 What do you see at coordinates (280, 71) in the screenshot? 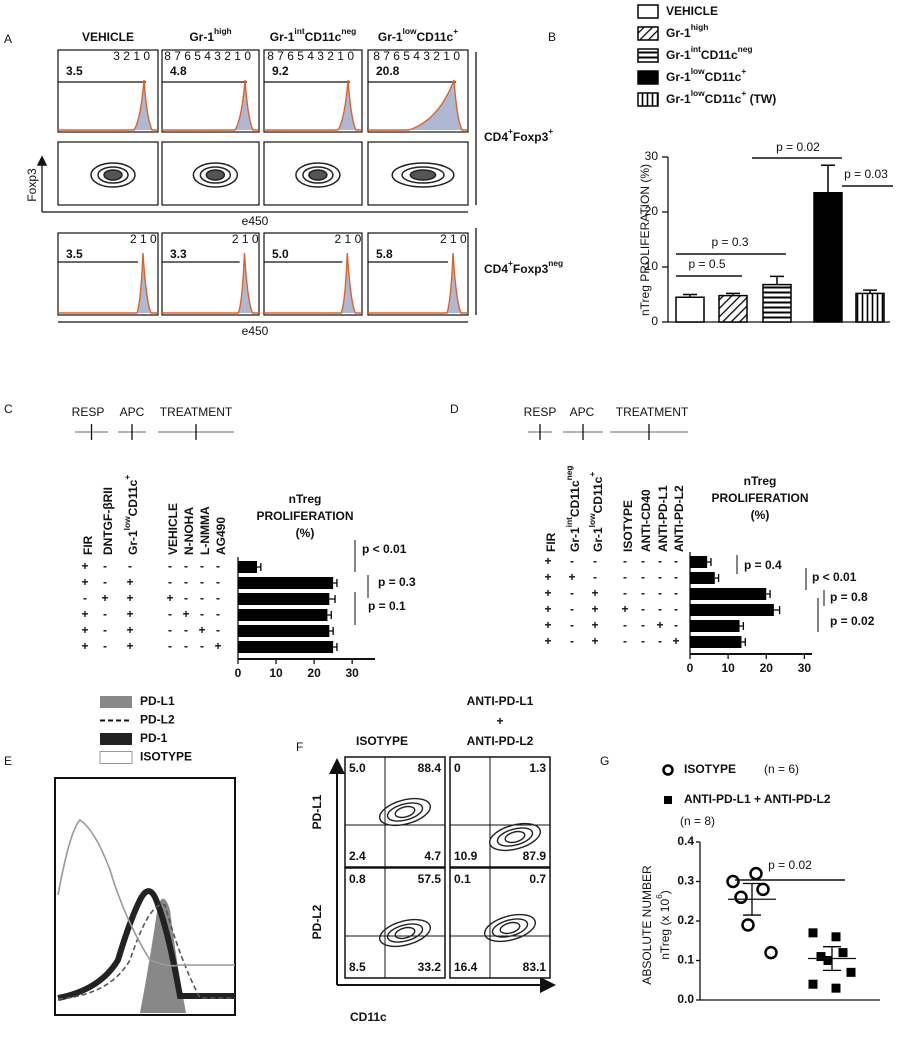
I see `gate-percent: 9.2` at bounding box center [280, 71].